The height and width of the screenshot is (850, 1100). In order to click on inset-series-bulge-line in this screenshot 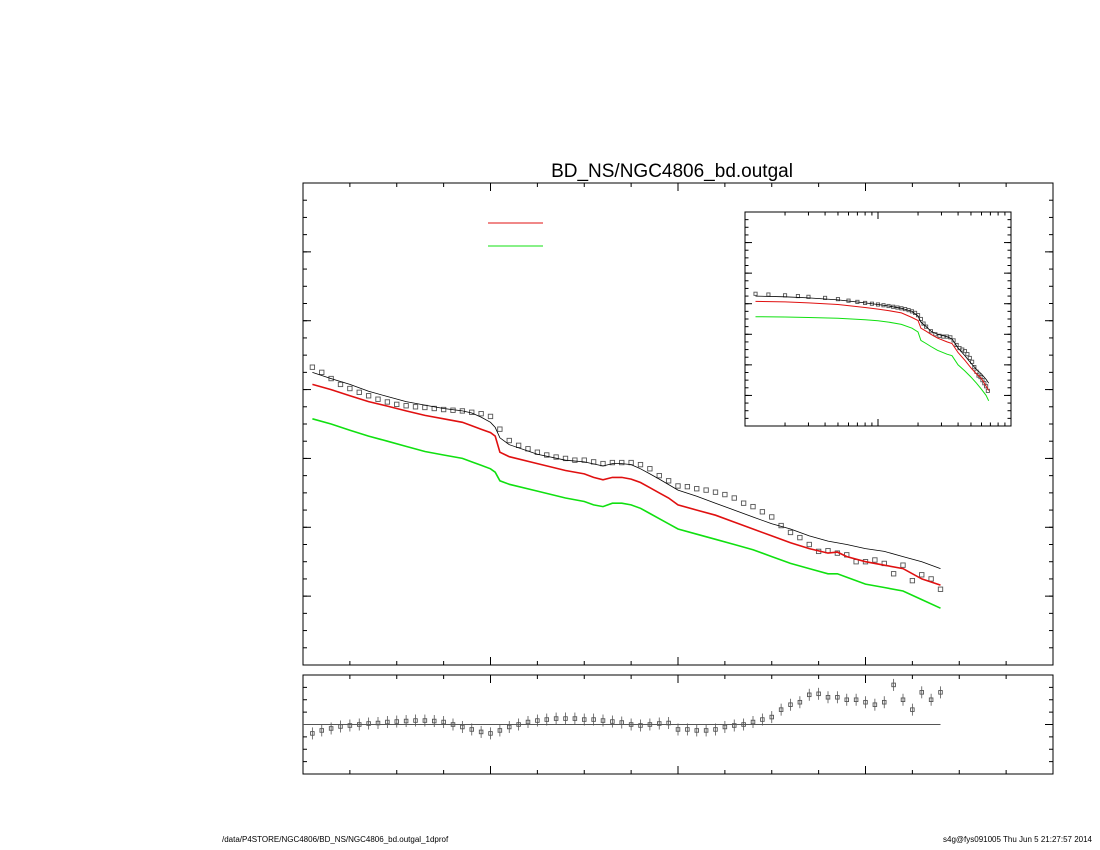, I will do `click(872, 345)`.